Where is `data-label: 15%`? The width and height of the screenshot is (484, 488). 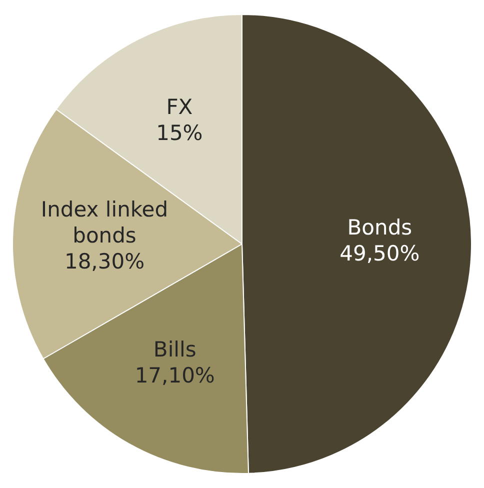 data-label: 15% is located at coordinates (179, 132).